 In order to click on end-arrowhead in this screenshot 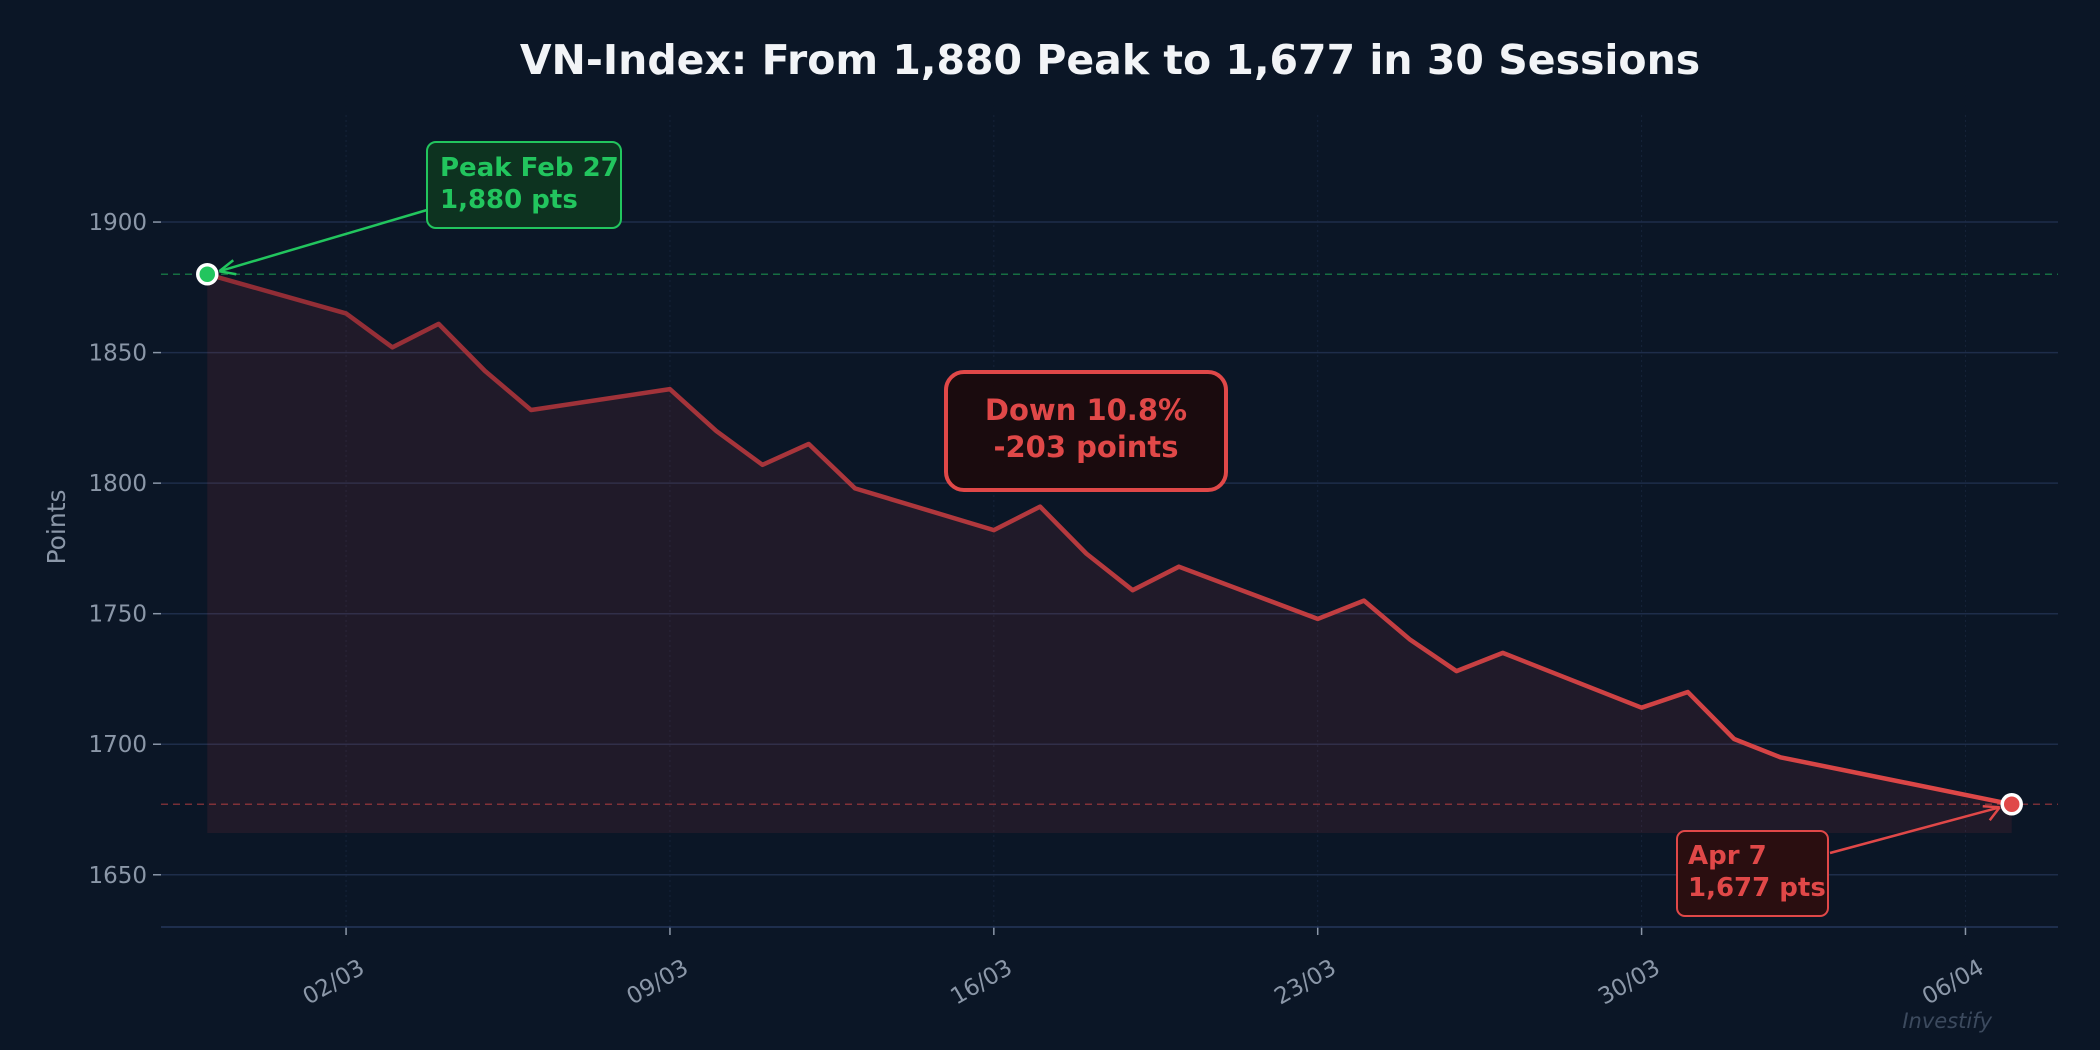, I will do `click(1991, 813)`.